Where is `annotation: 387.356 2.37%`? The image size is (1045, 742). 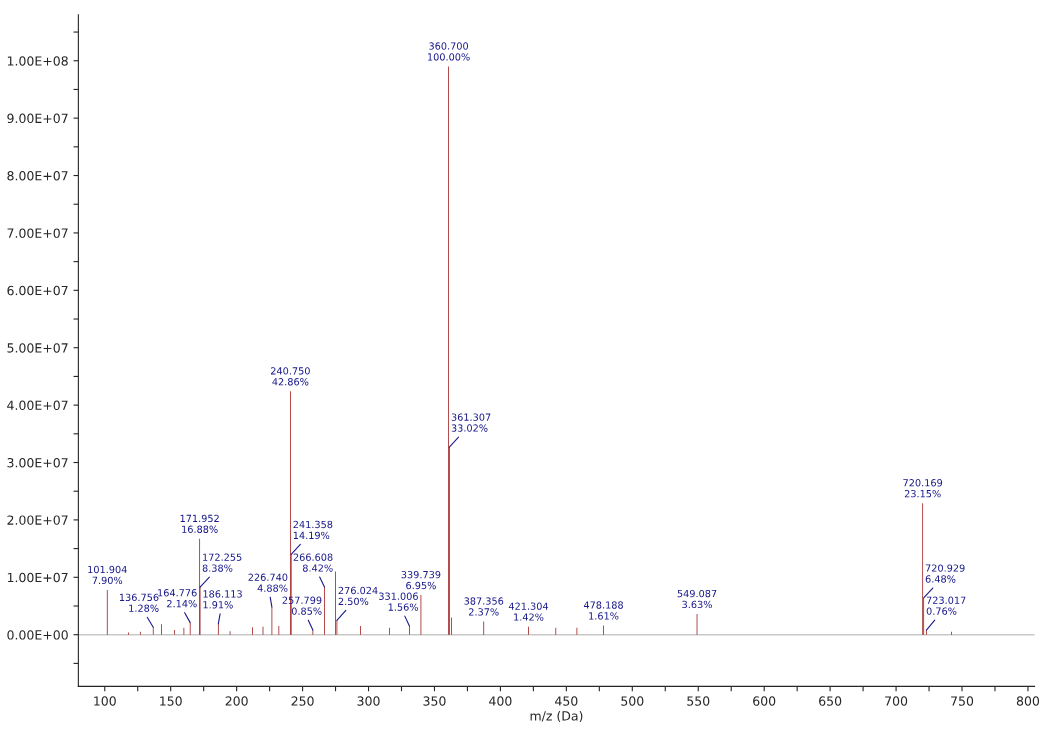 annotation: 387.356 2.37% is located at coordinates (484, 606).